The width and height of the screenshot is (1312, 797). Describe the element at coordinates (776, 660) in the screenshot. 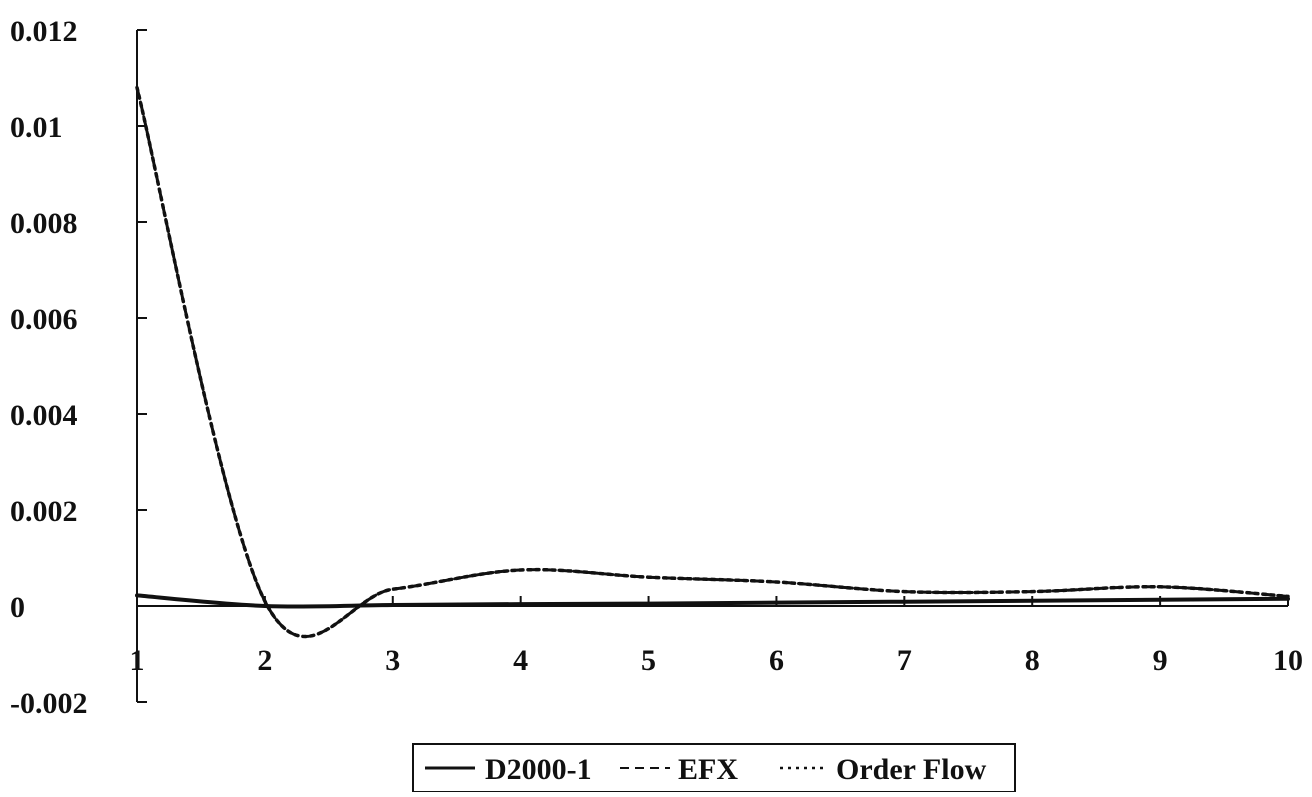

I see `x-tick-label: 6` at that location.